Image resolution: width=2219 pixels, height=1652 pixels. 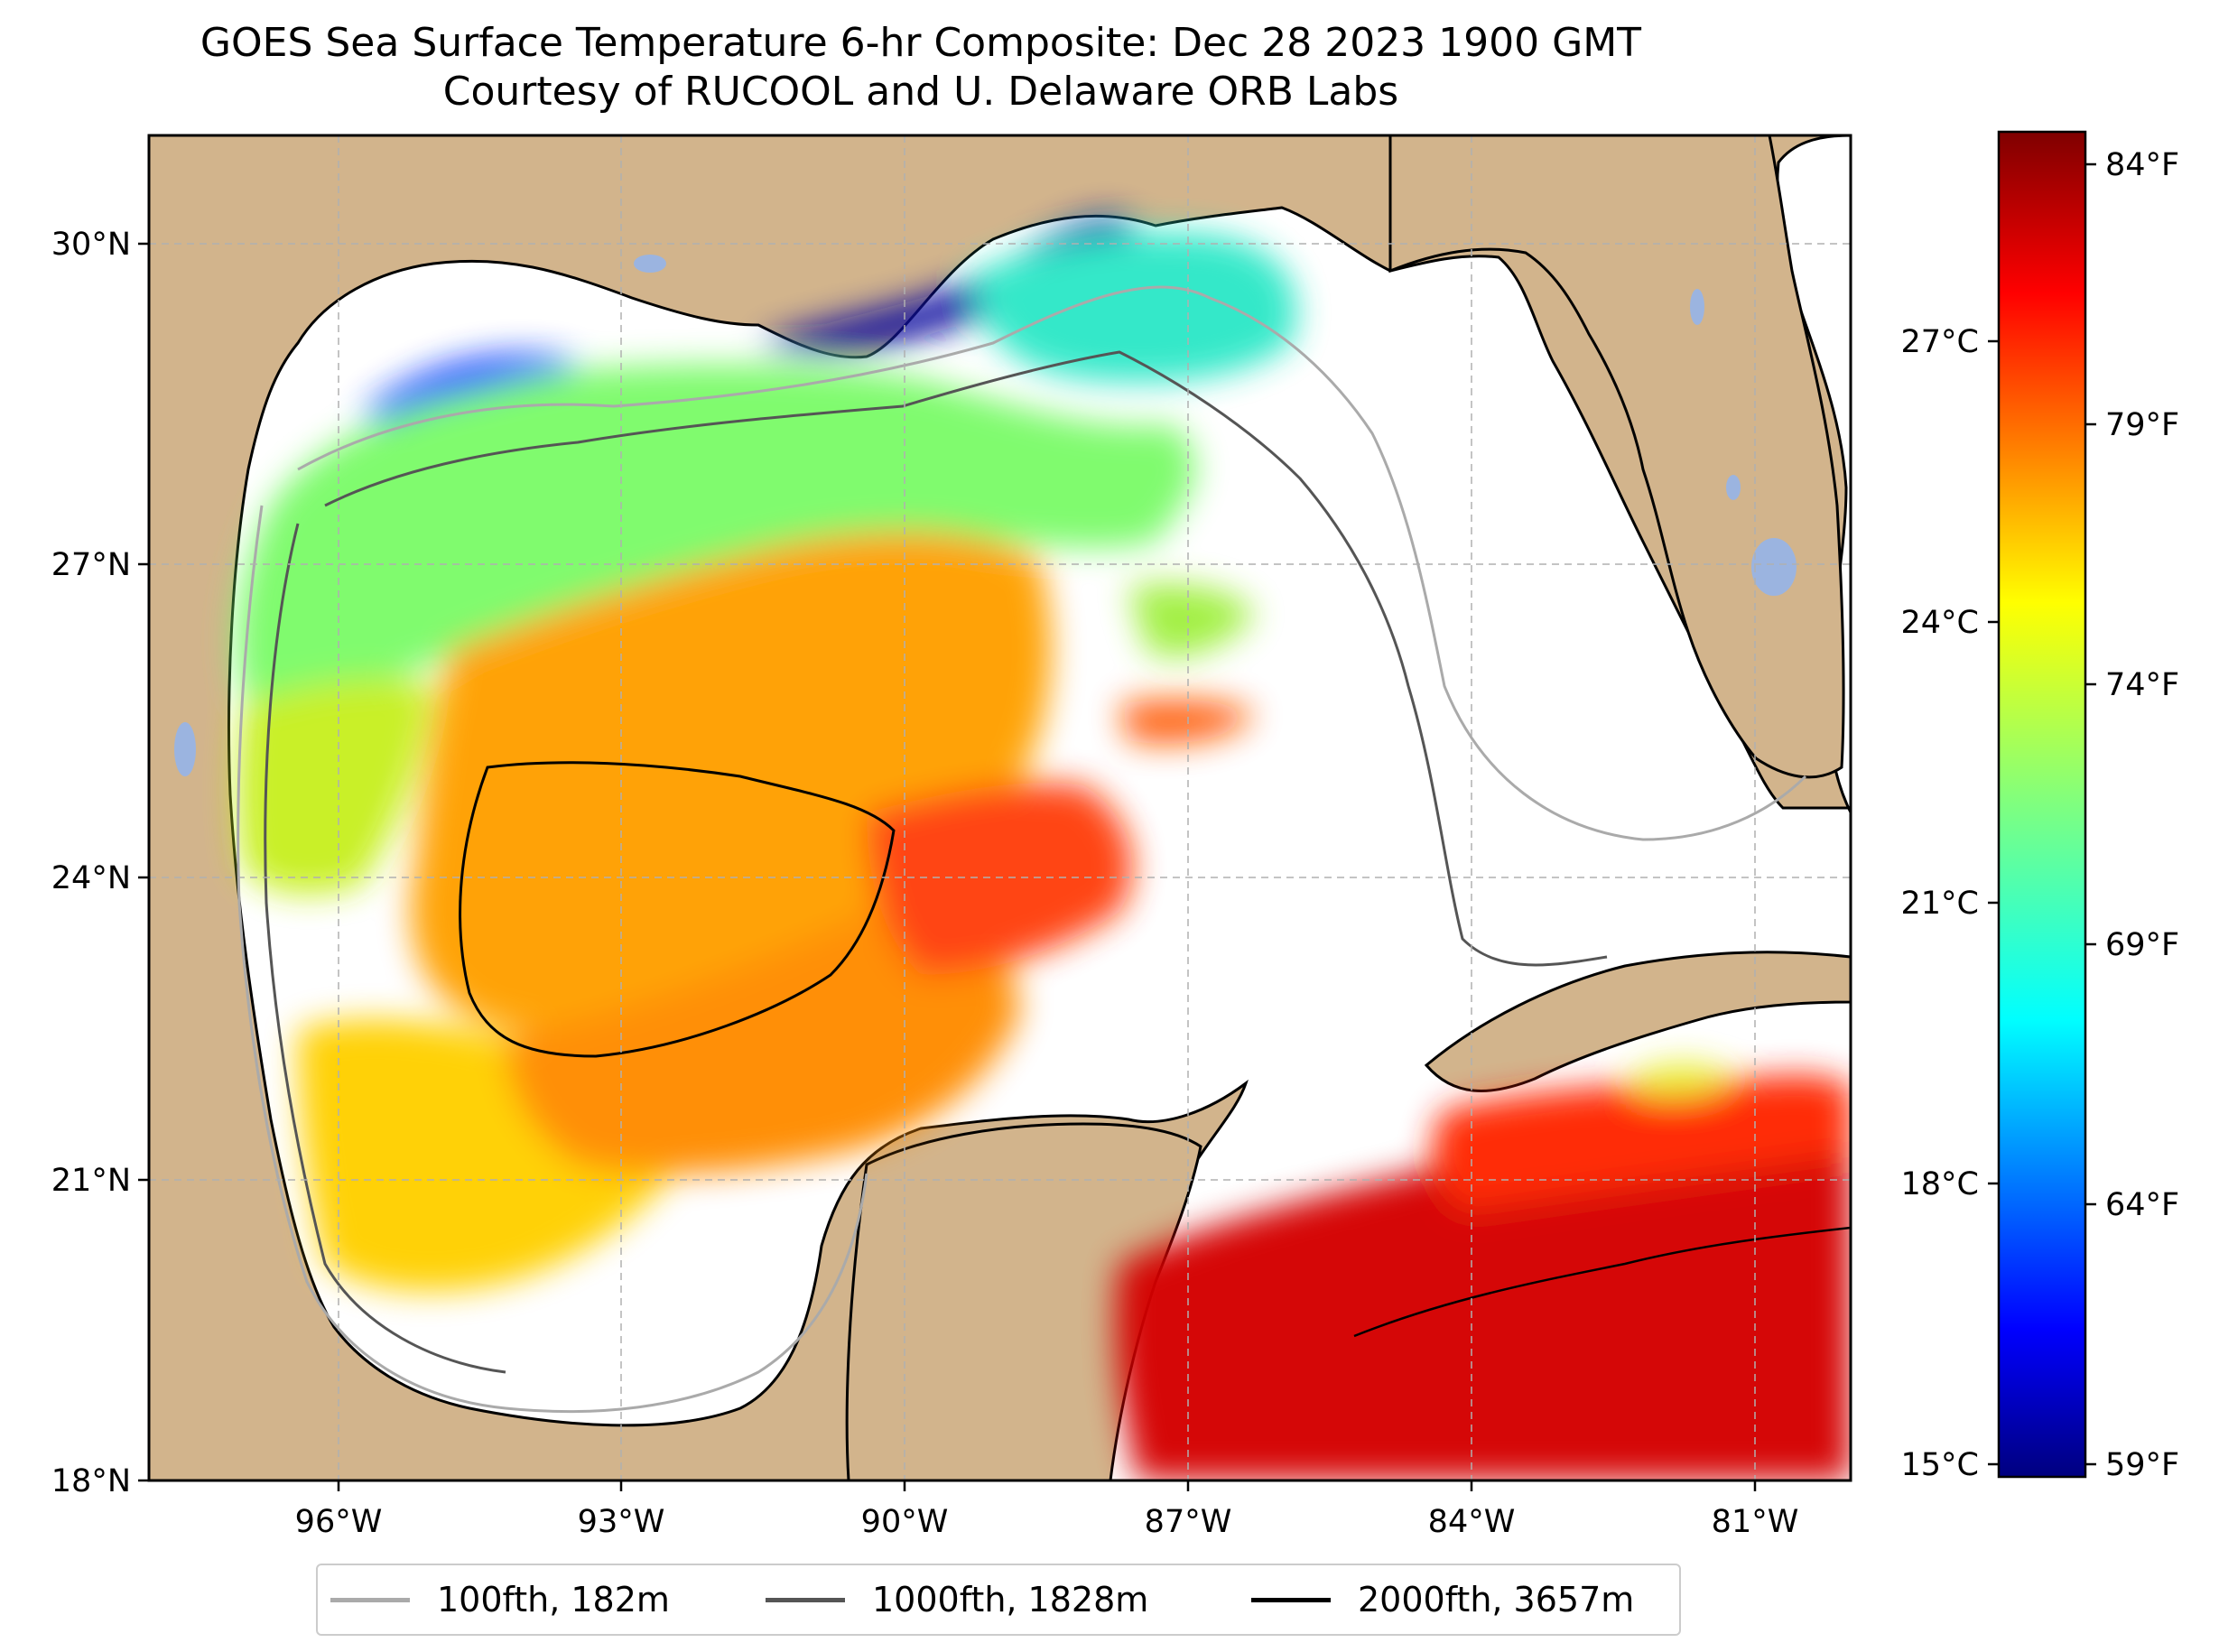 I want to click on lon-label-87w: 87°W, so click(x=1188, y=1522).